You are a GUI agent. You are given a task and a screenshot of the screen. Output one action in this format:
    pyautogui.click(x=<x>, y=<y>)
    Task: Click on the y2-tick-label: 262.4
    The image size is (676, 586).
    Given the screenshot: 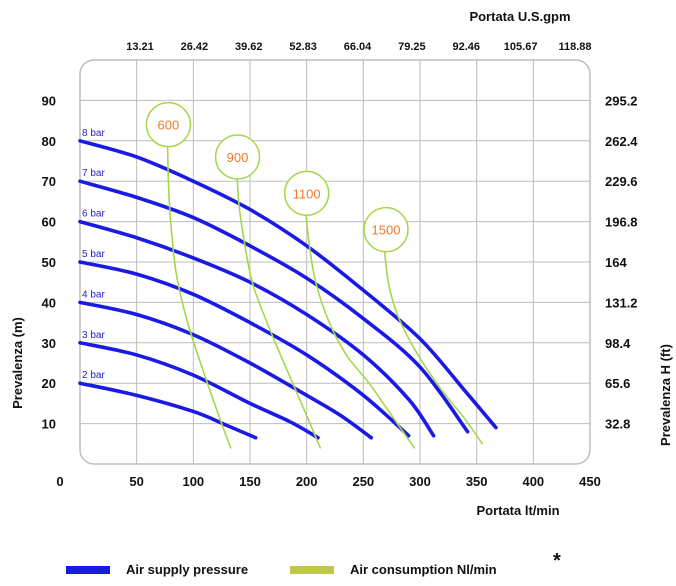 What is the action you would take?
    pyautogui.click(x=621, y=141)
    